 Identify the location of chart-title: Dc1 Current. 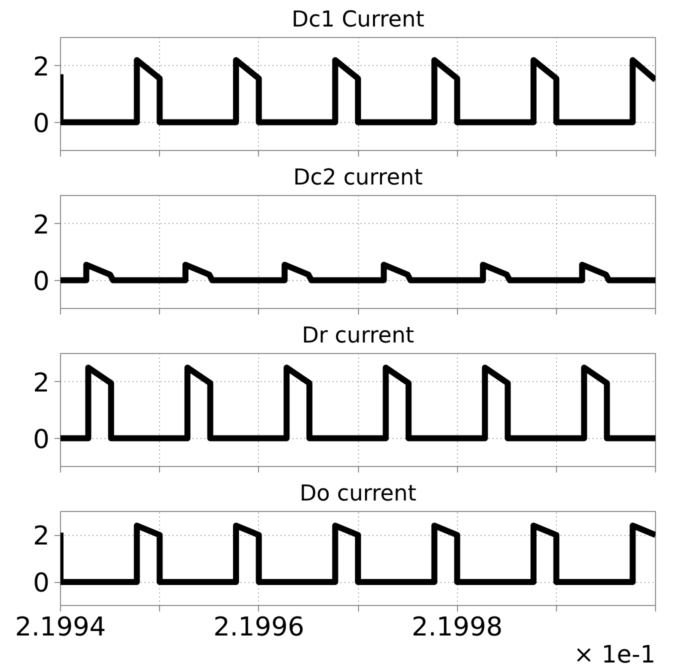
(358, 20).